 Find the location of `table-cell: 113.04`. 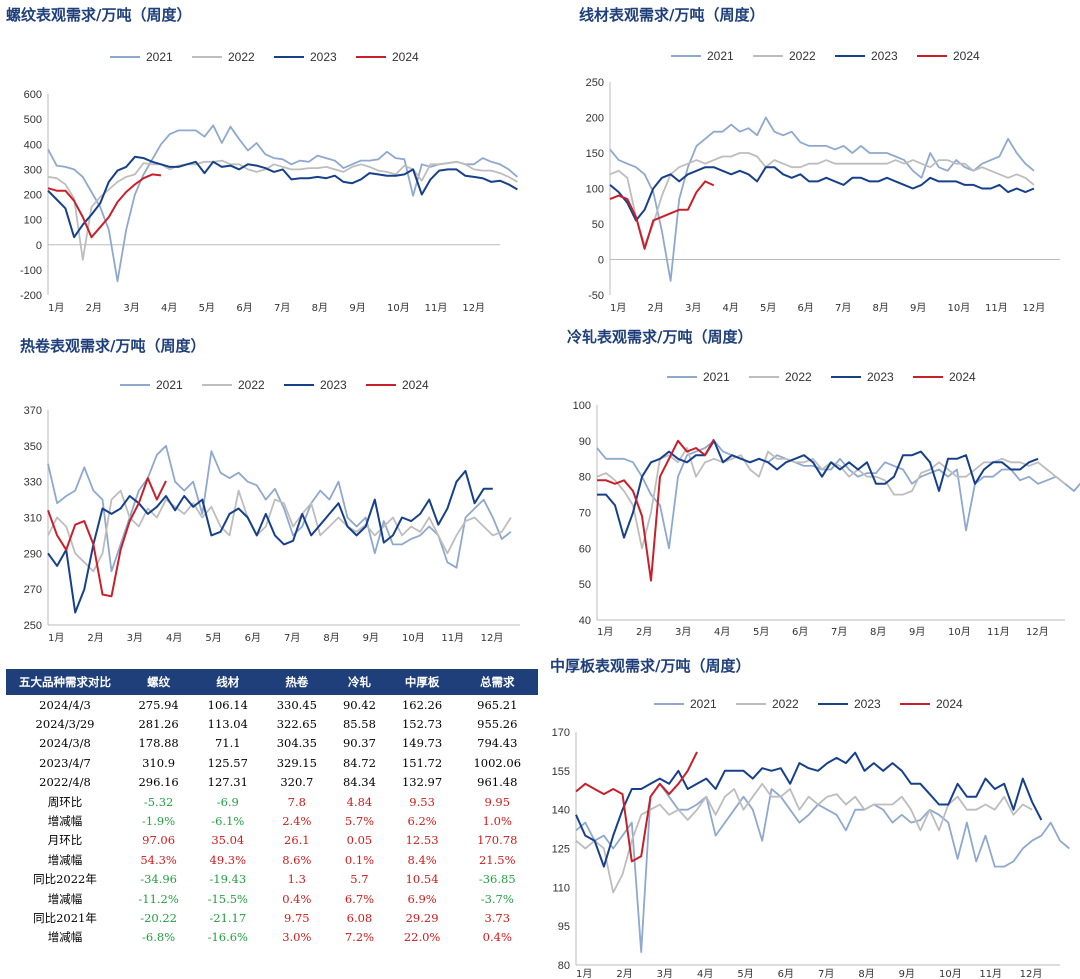

table-cell: 113.04 is located at coordinates (227, 724).